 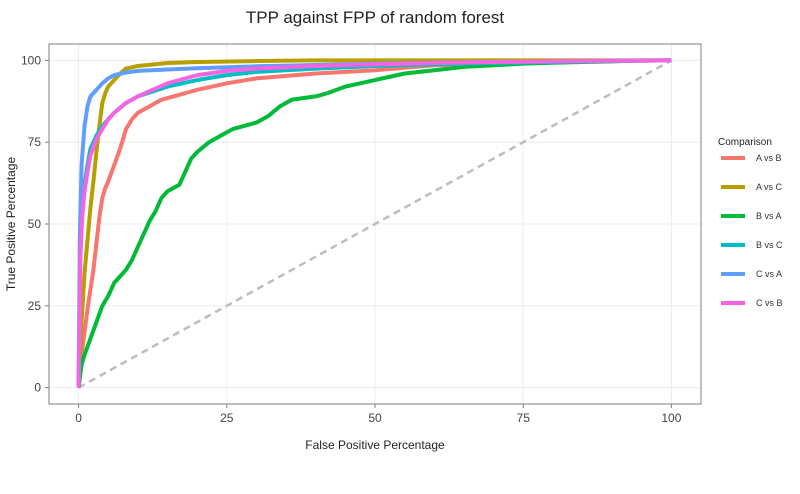 What do you see at coordinates (375, 418) in the screenshot?
I see `x-tick-label: 50` at bounding box center [375, 418].